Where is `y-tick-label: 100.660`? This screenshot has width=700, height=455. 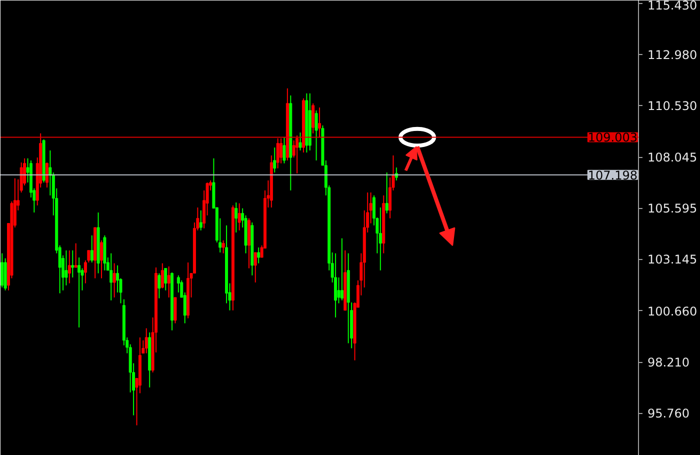
y-tick-label: 100.660 is located at coordinates (673, 311).